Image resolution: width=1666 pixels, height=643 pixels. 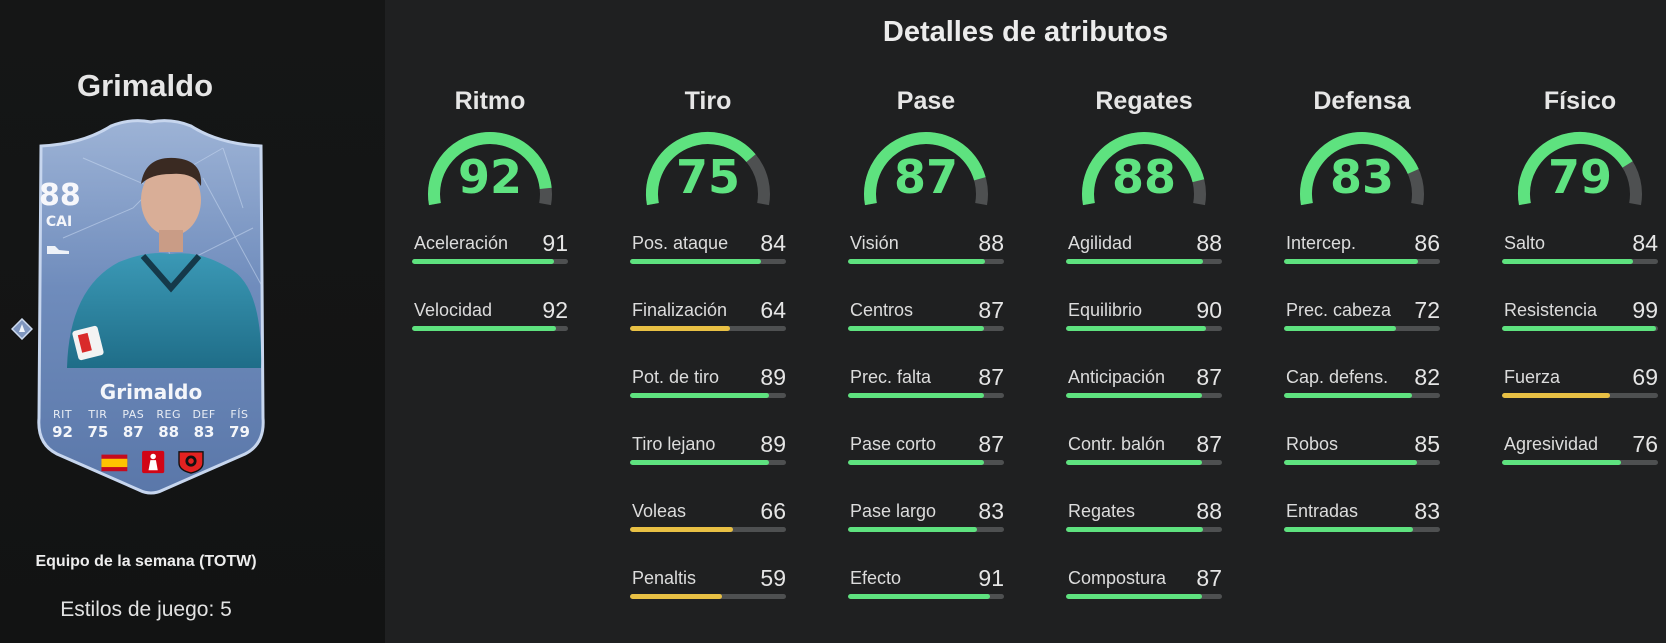 What do you see at coordinates (1144, 453) in the screenshot?
I see `attribute-row: Contr. balón 87` at bounding box center [1144, 453].